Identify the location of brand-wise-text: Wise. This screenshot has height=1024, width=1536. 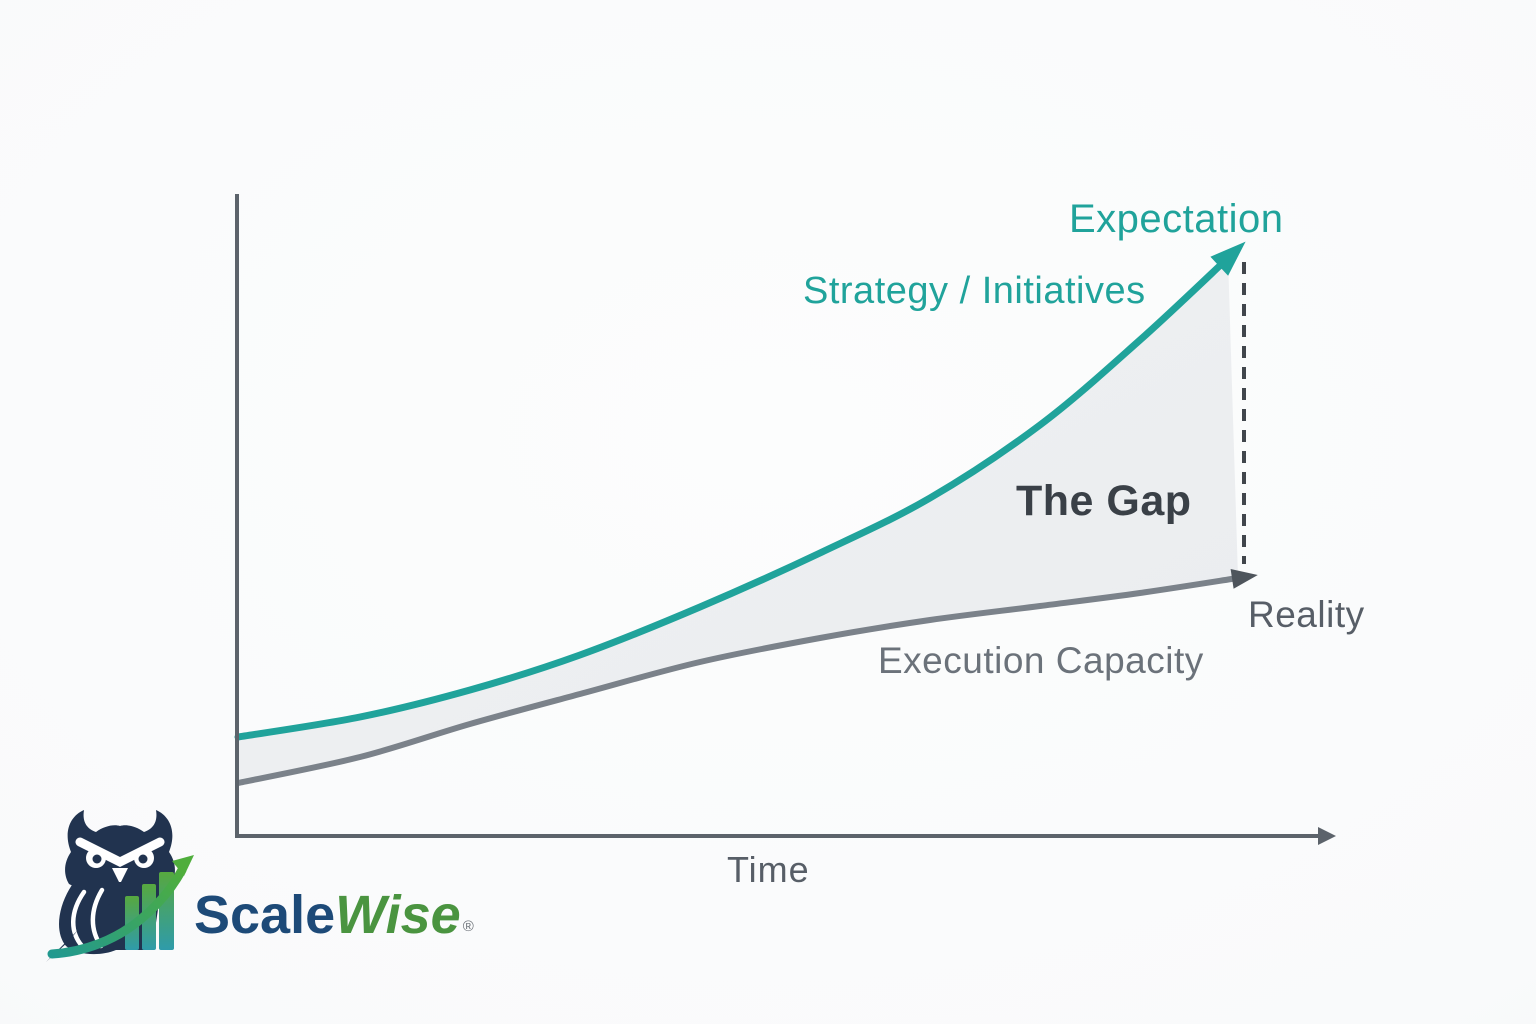
(398, 915).